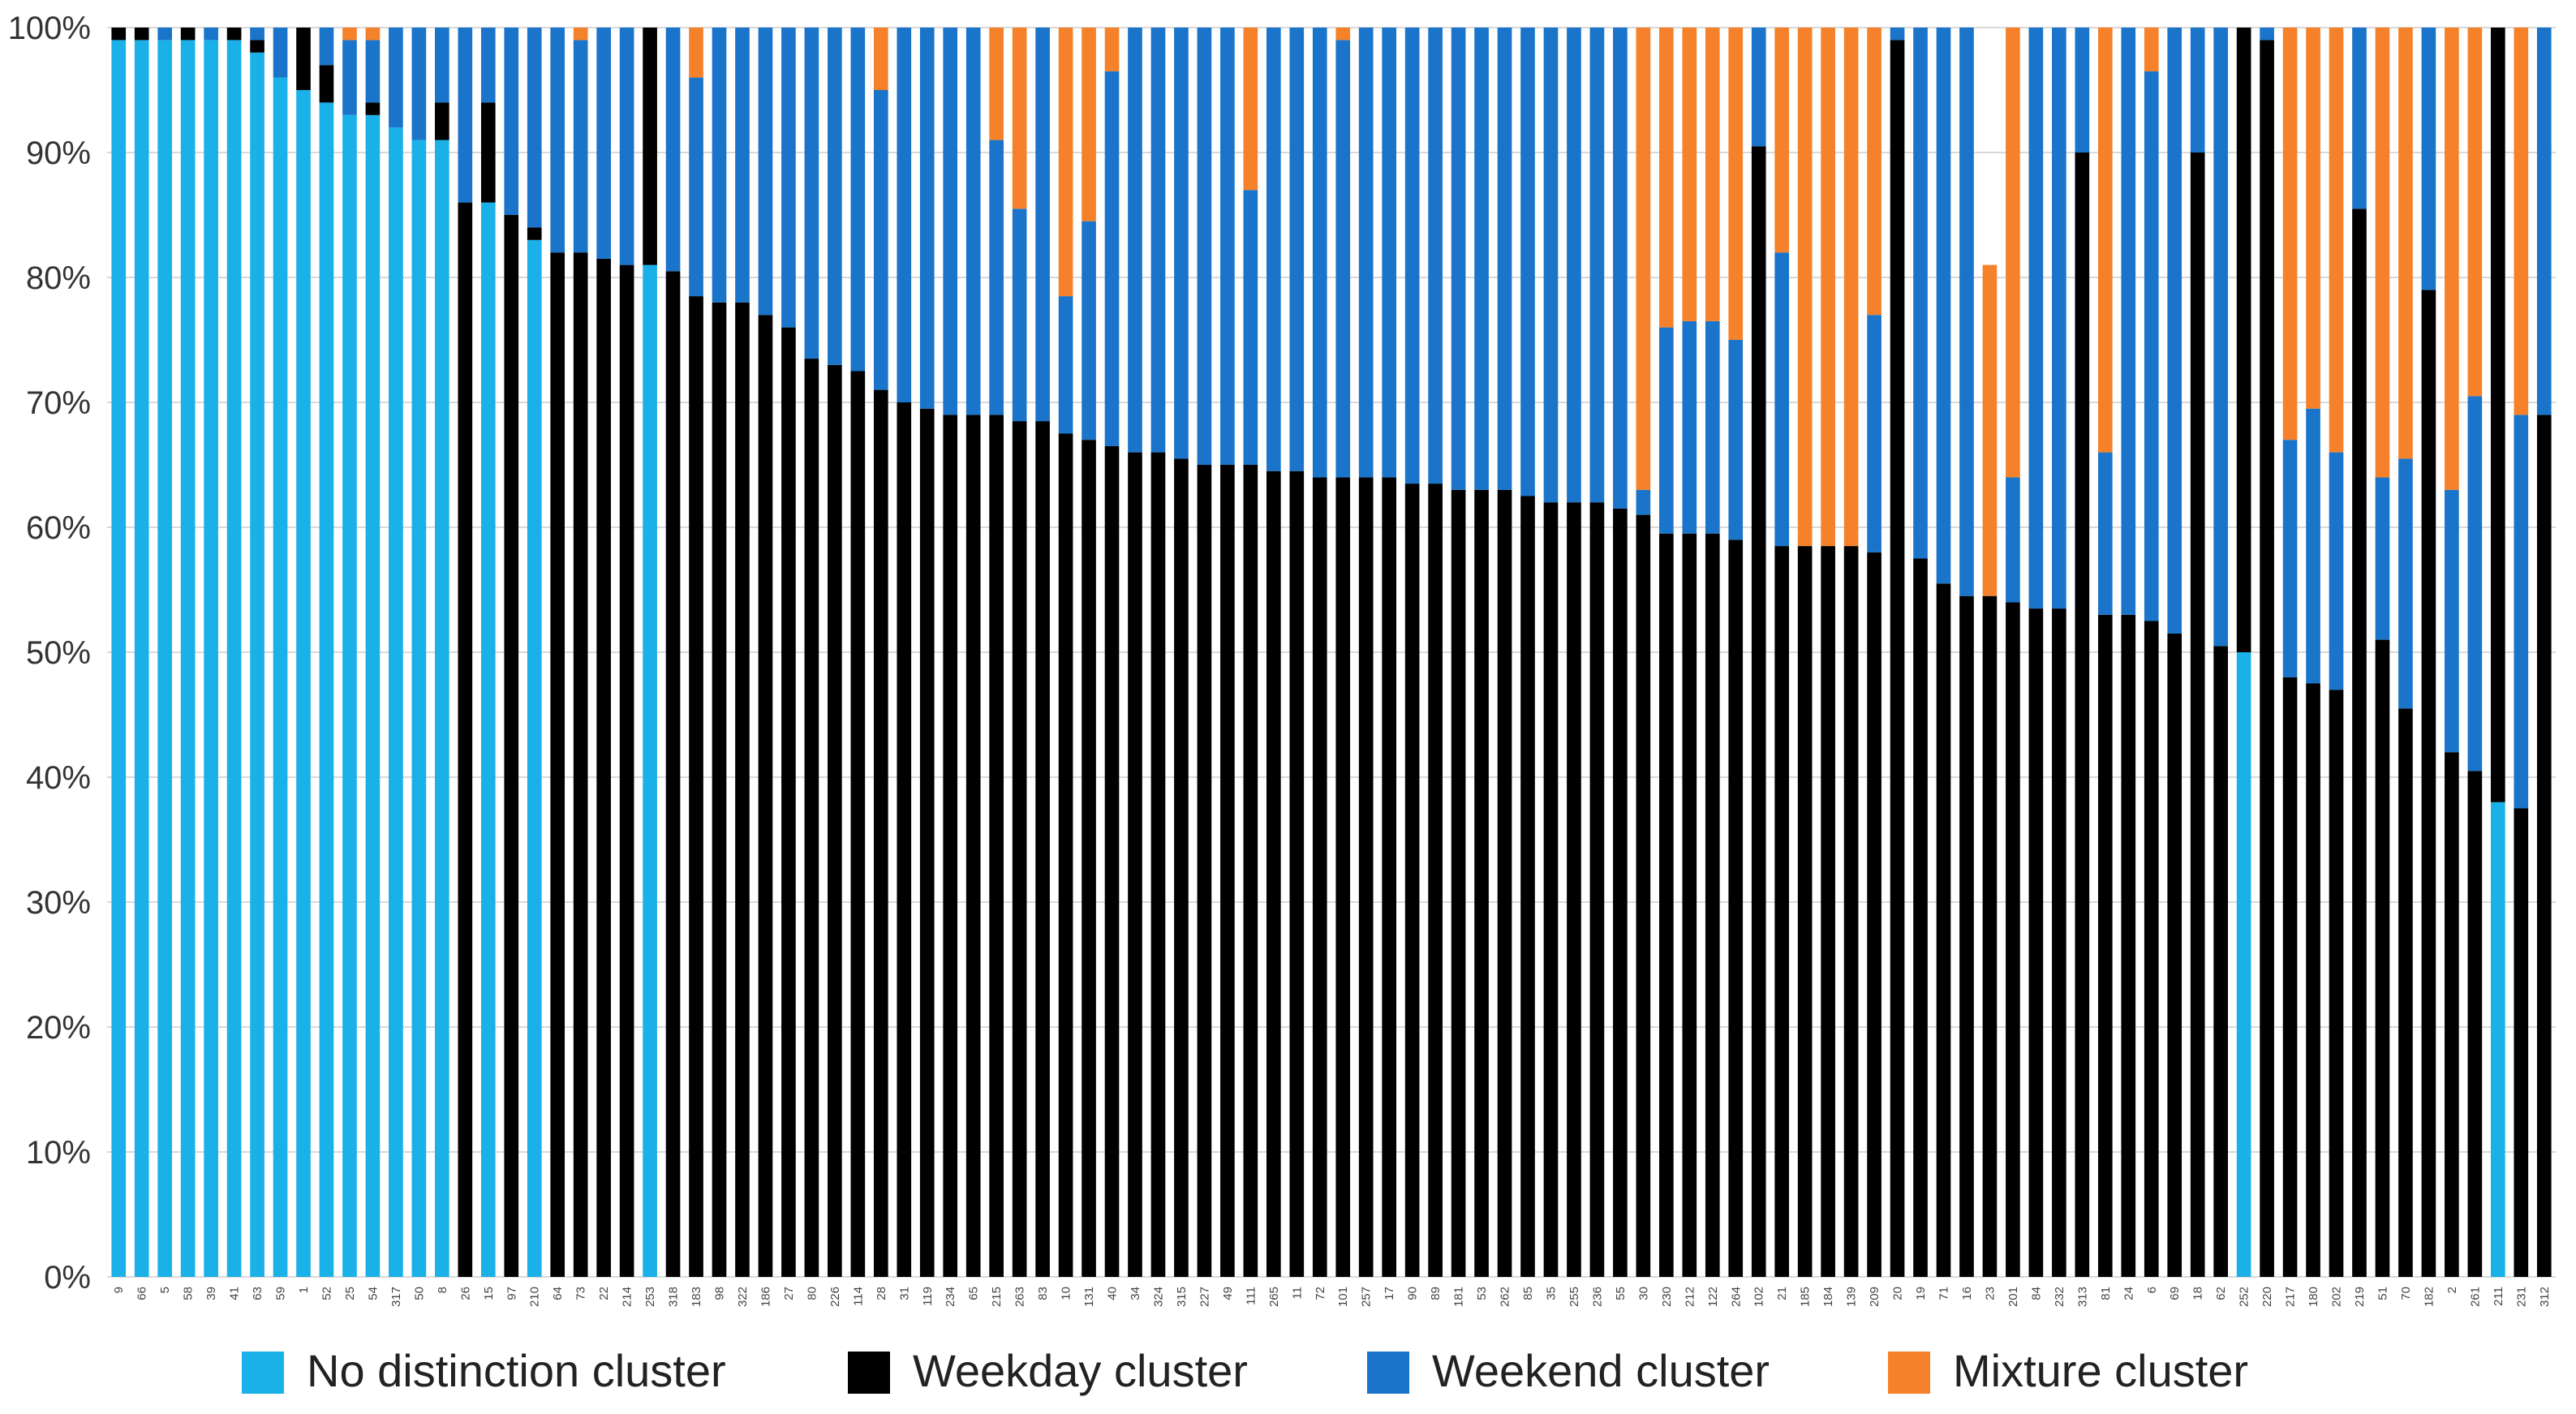 Image resolution: width=2576 pixels, height=1414 pixels. What do you see at coordinates (58, 778) in the screenshot?
I see `y-tick-label: 40%` at bounding box center [58, 778].